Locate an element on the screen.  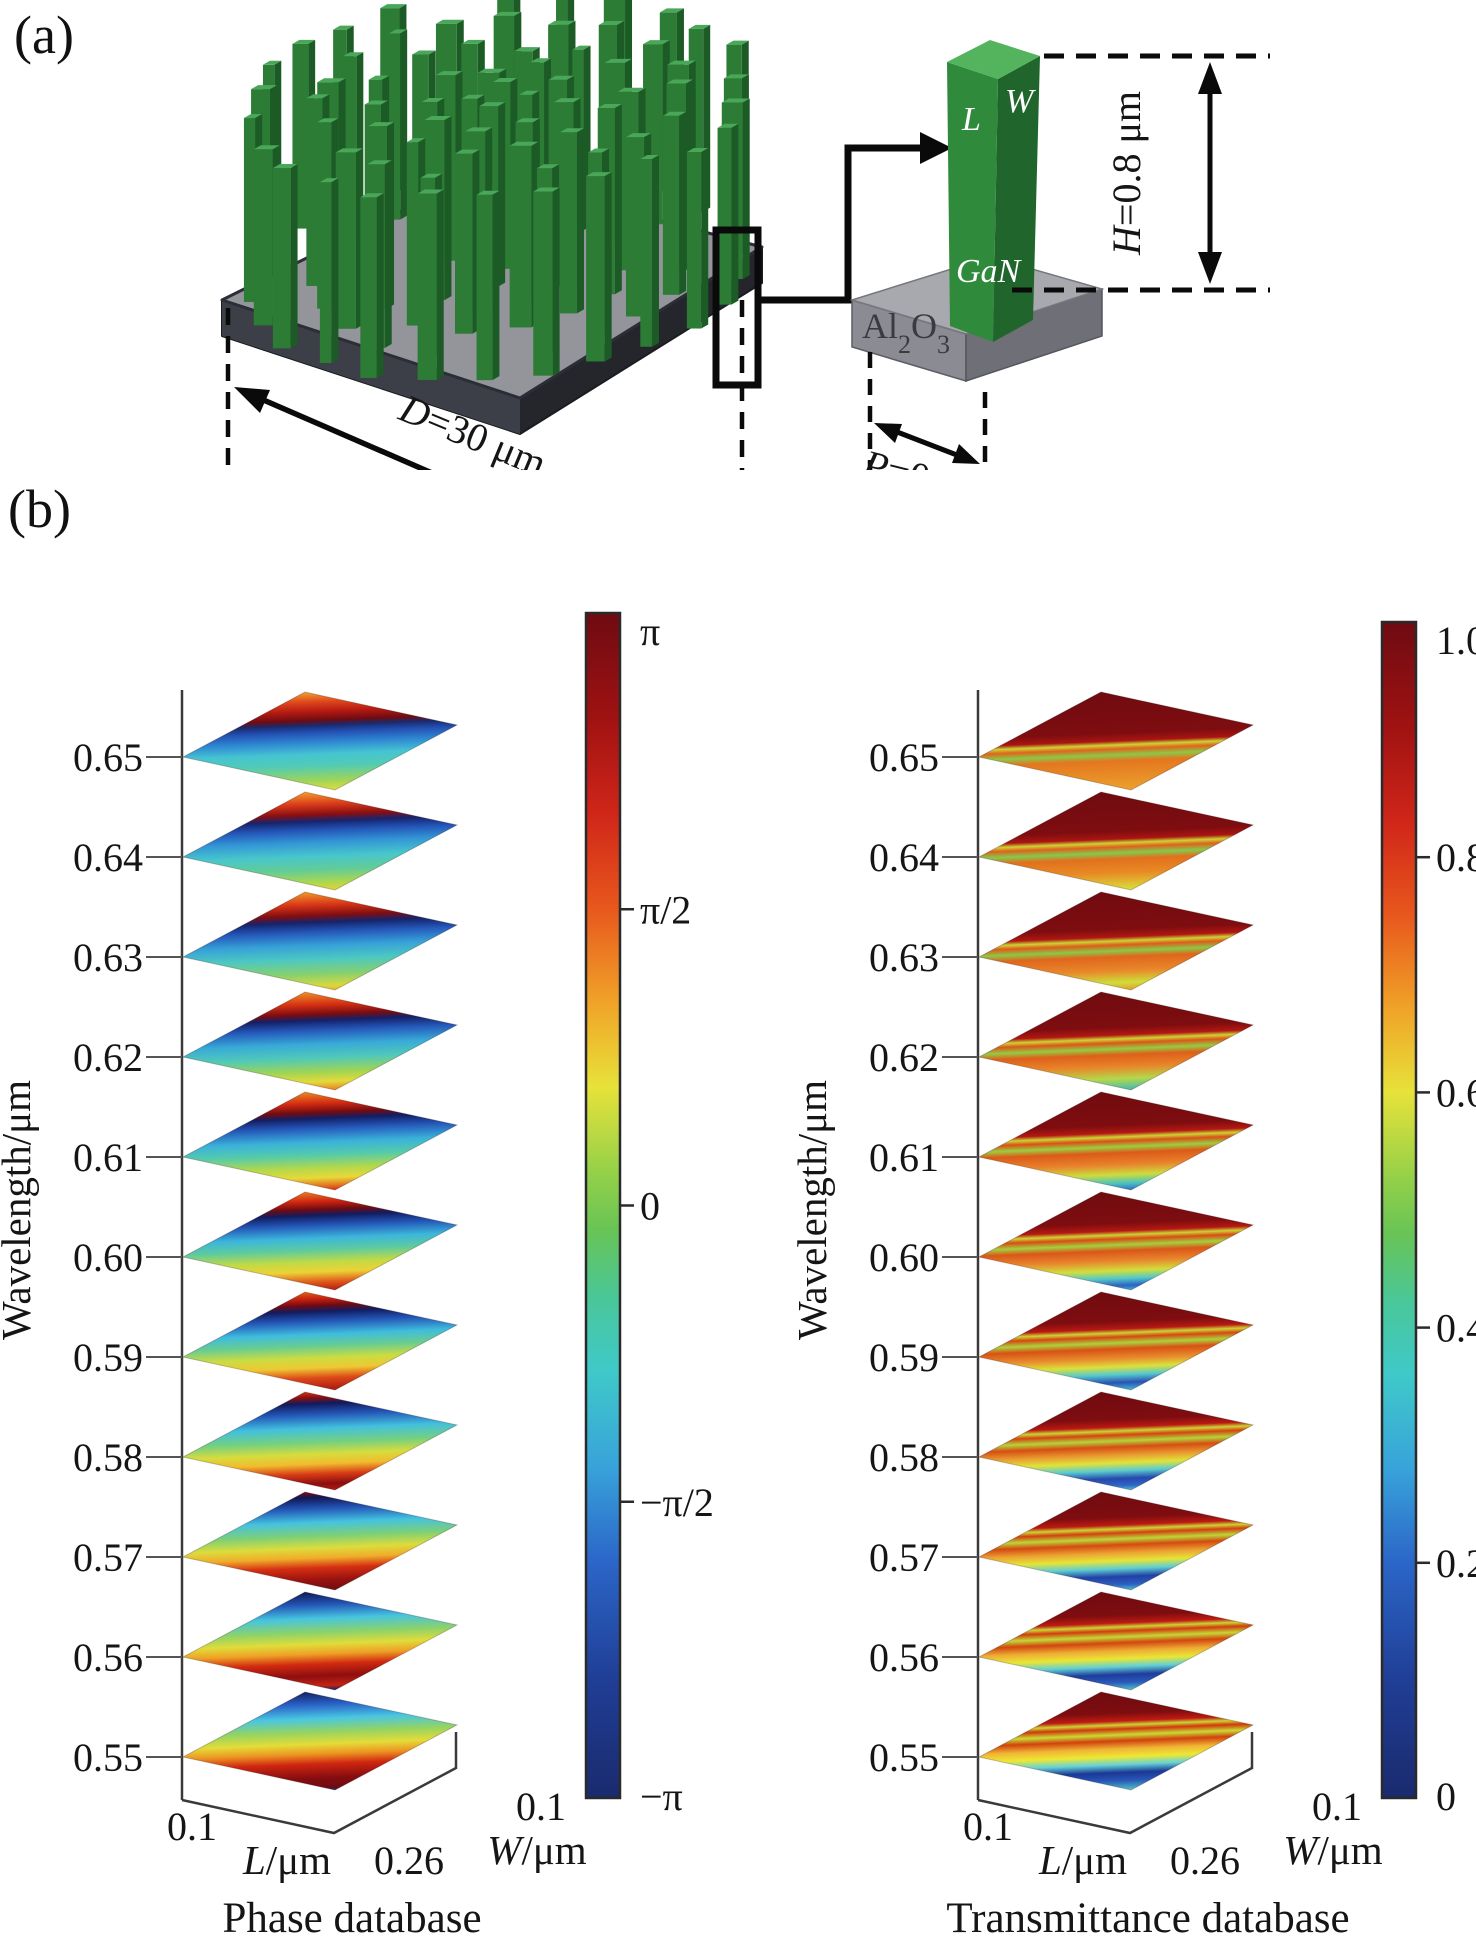
transmittance-l-start-label: 0.1 is located at coordinates (988, 1826).